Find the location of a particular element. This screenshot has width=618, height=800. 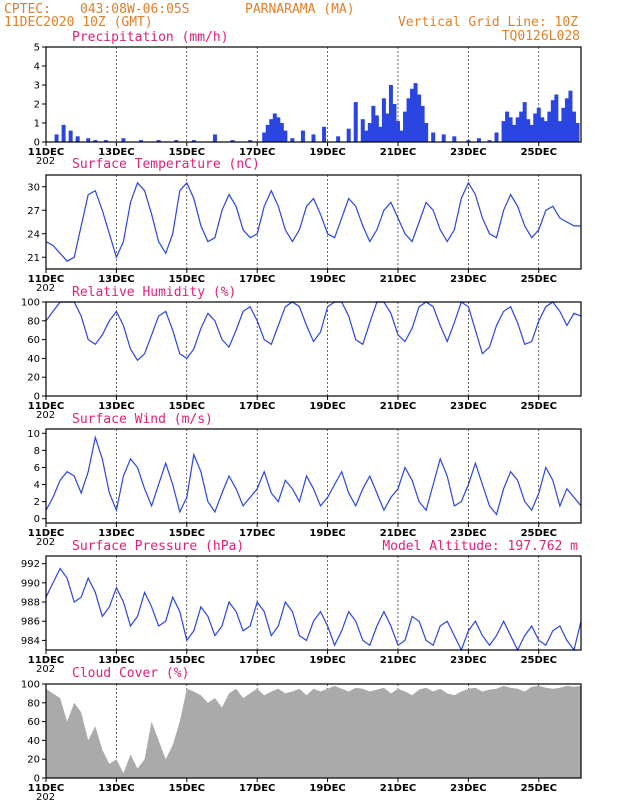

y-tick-label: 0 is located at coordinates (37, 519).